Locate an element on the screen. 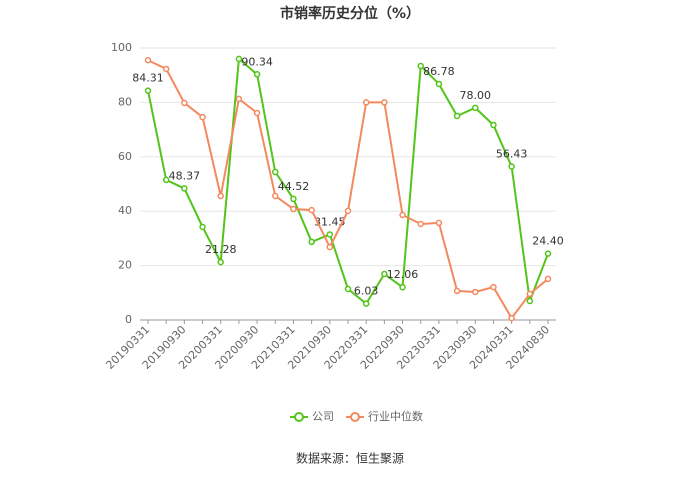 The width and height of the screenshot is (700, 478). y-tick-label: 0 is located at coordinates (128, 319).